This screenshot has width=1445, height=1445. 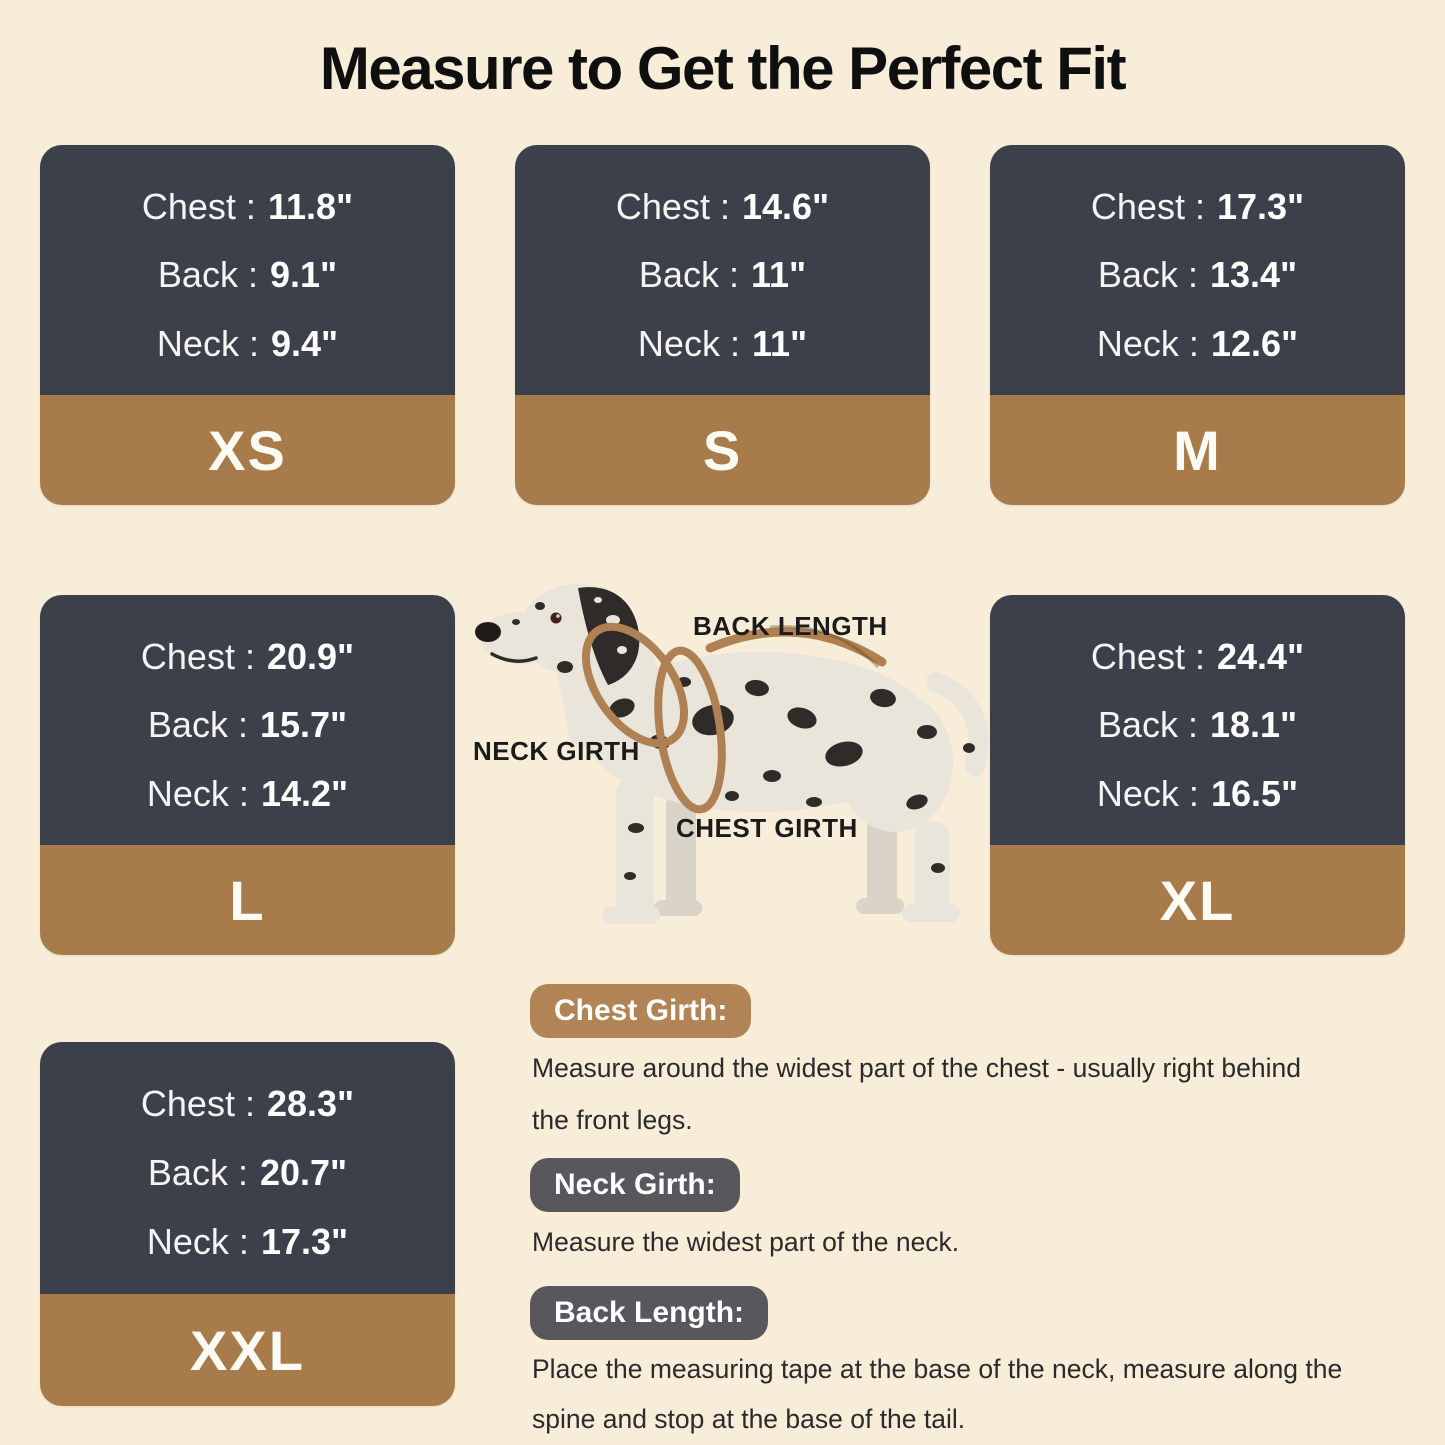 I want to click on back-measurement: Back : 15.7", so click(x=247, y=725).